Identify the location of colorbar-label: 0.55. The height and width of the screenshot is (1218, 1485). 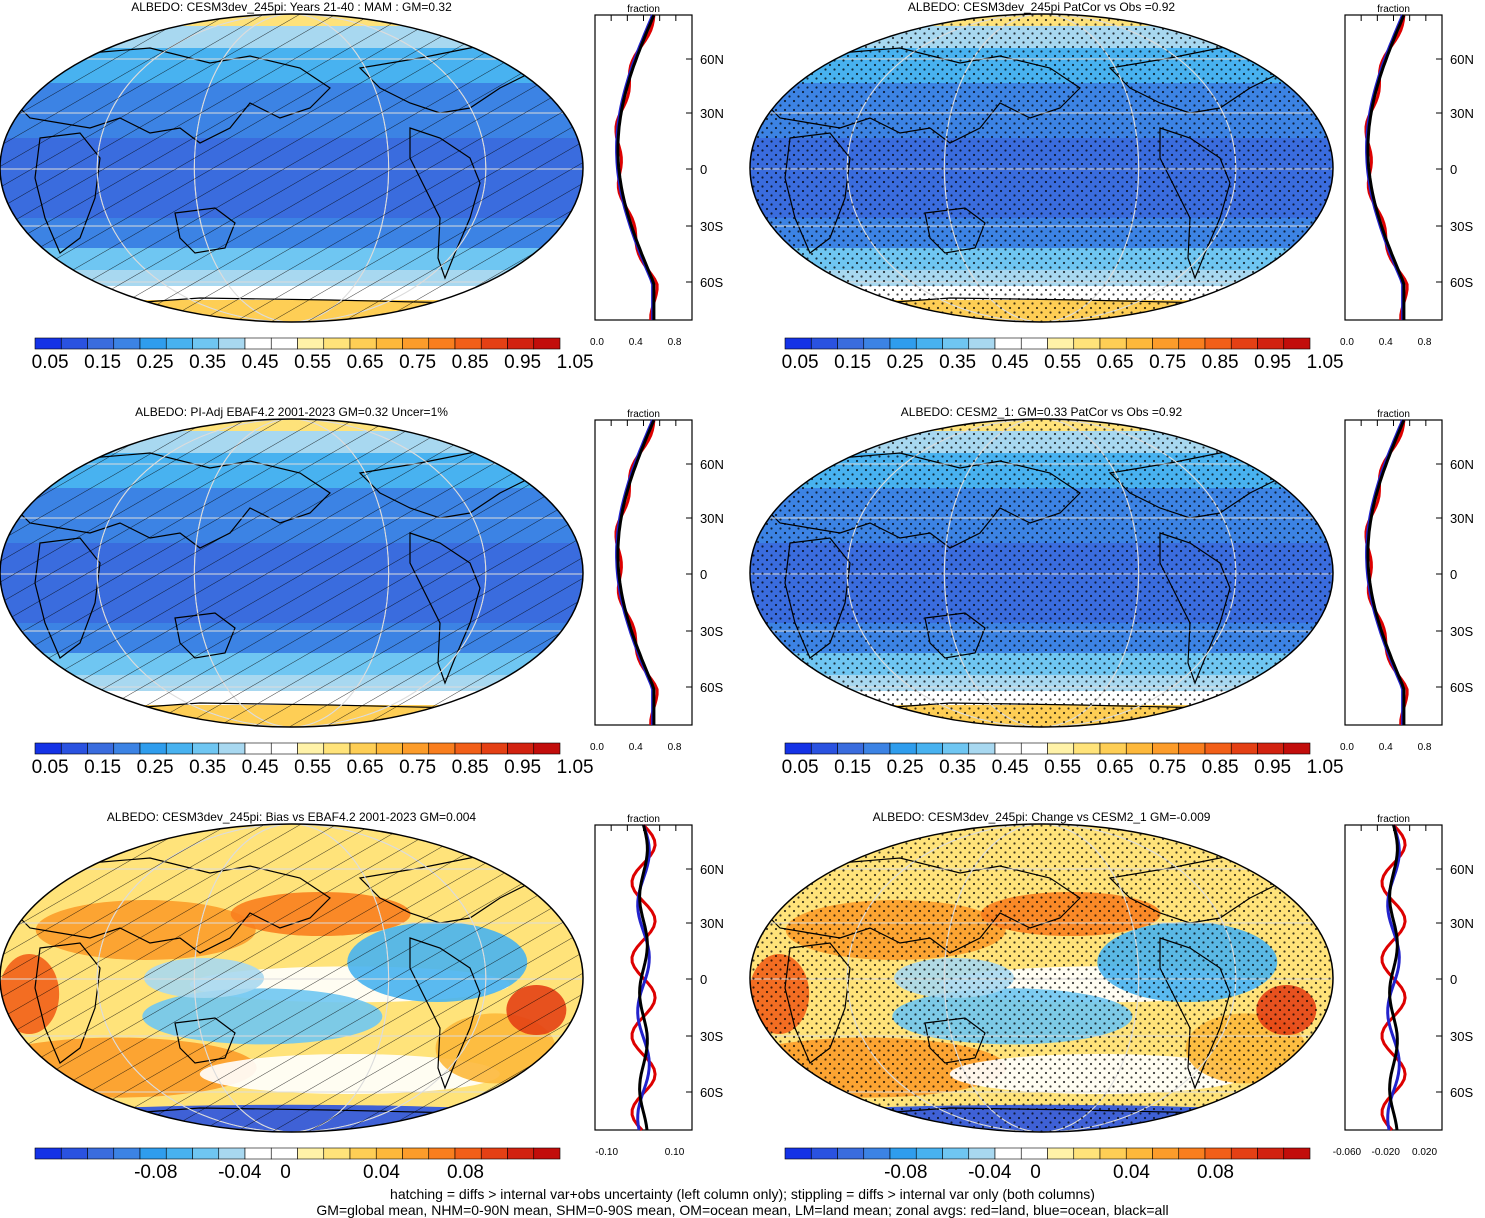
(1062, 767).